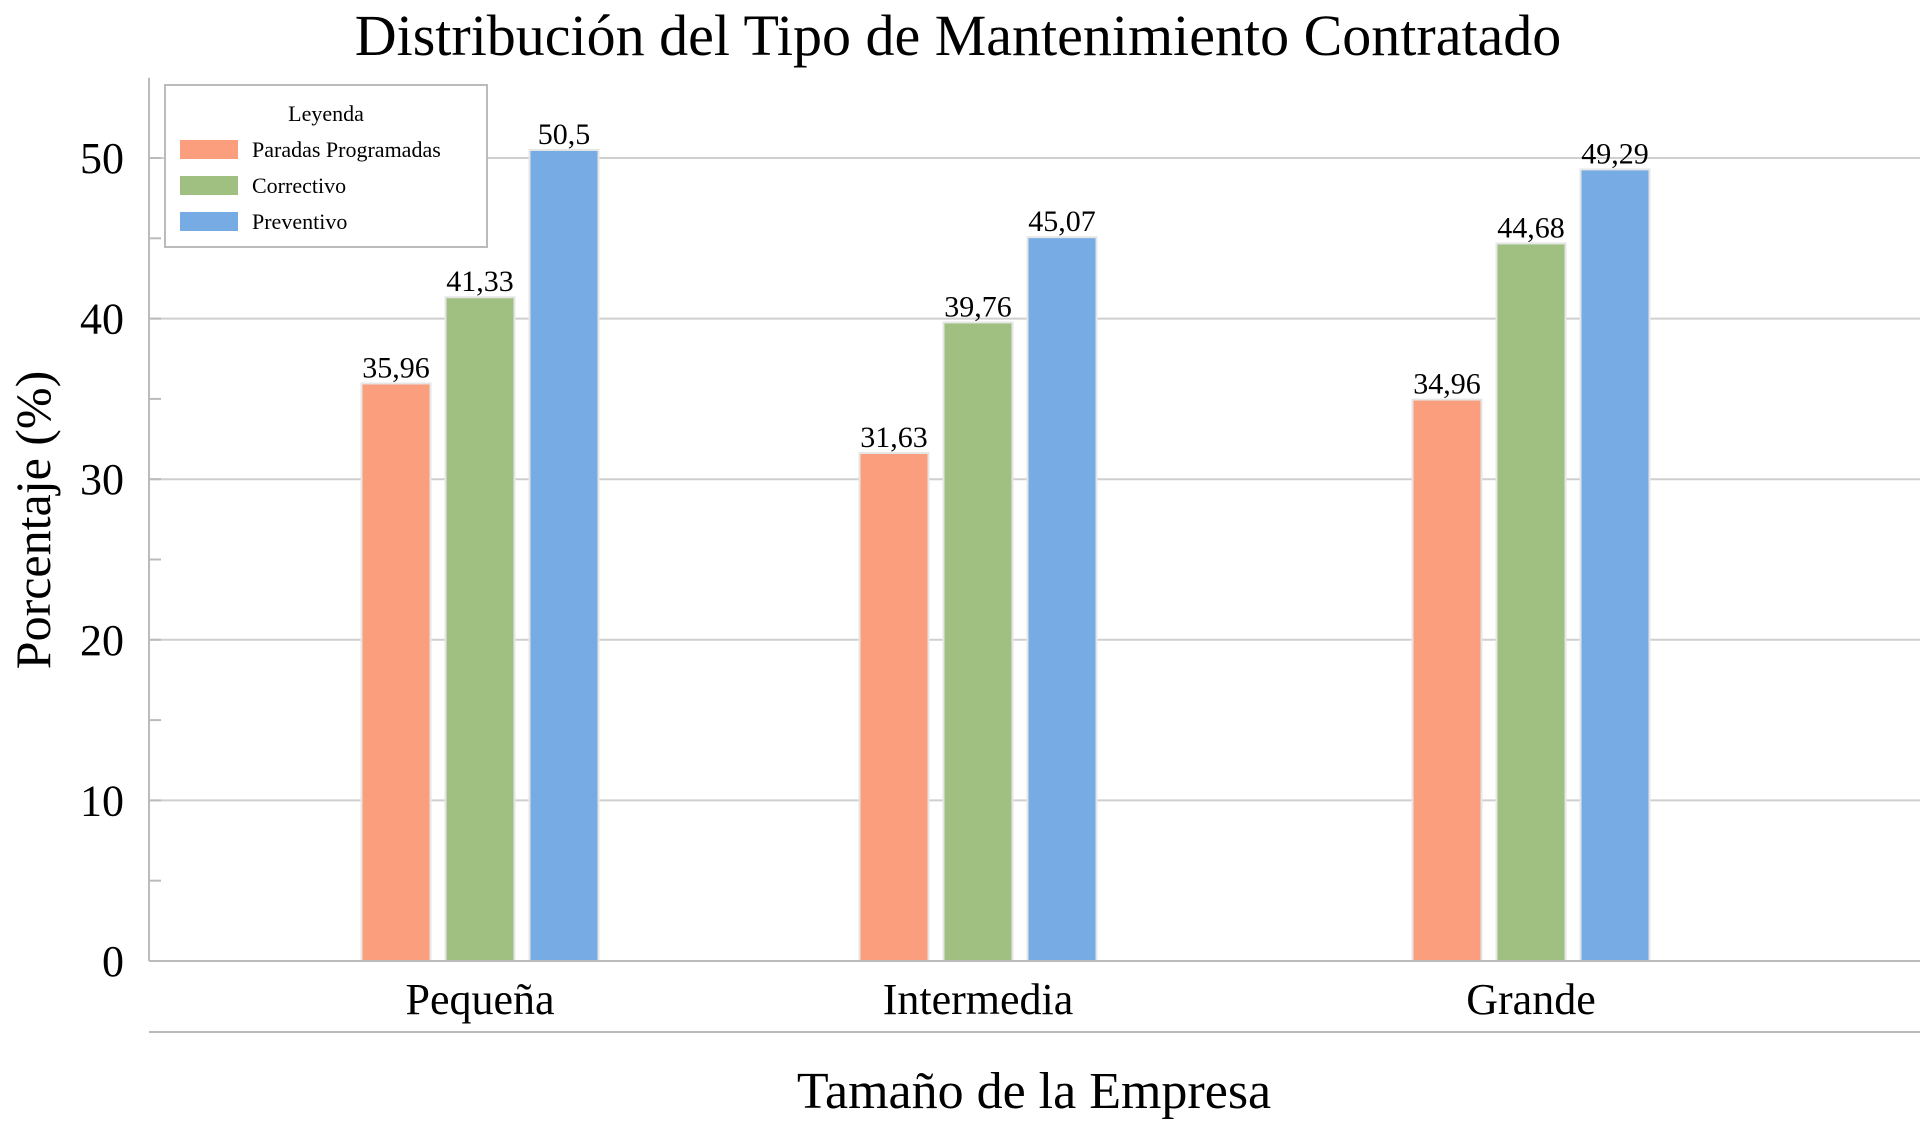 Image resolution: width=1920 pixels, height=1123 pixels. I want to click on data-label: 39,76, so click(978, 306).